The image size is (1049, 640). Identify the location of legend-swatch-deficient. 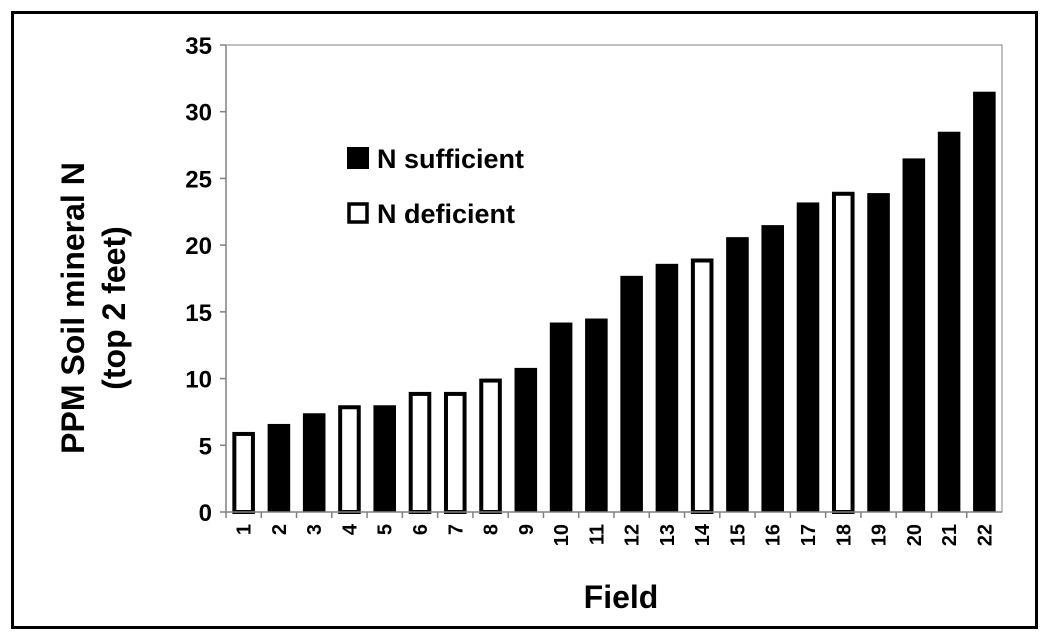
(358, 213).